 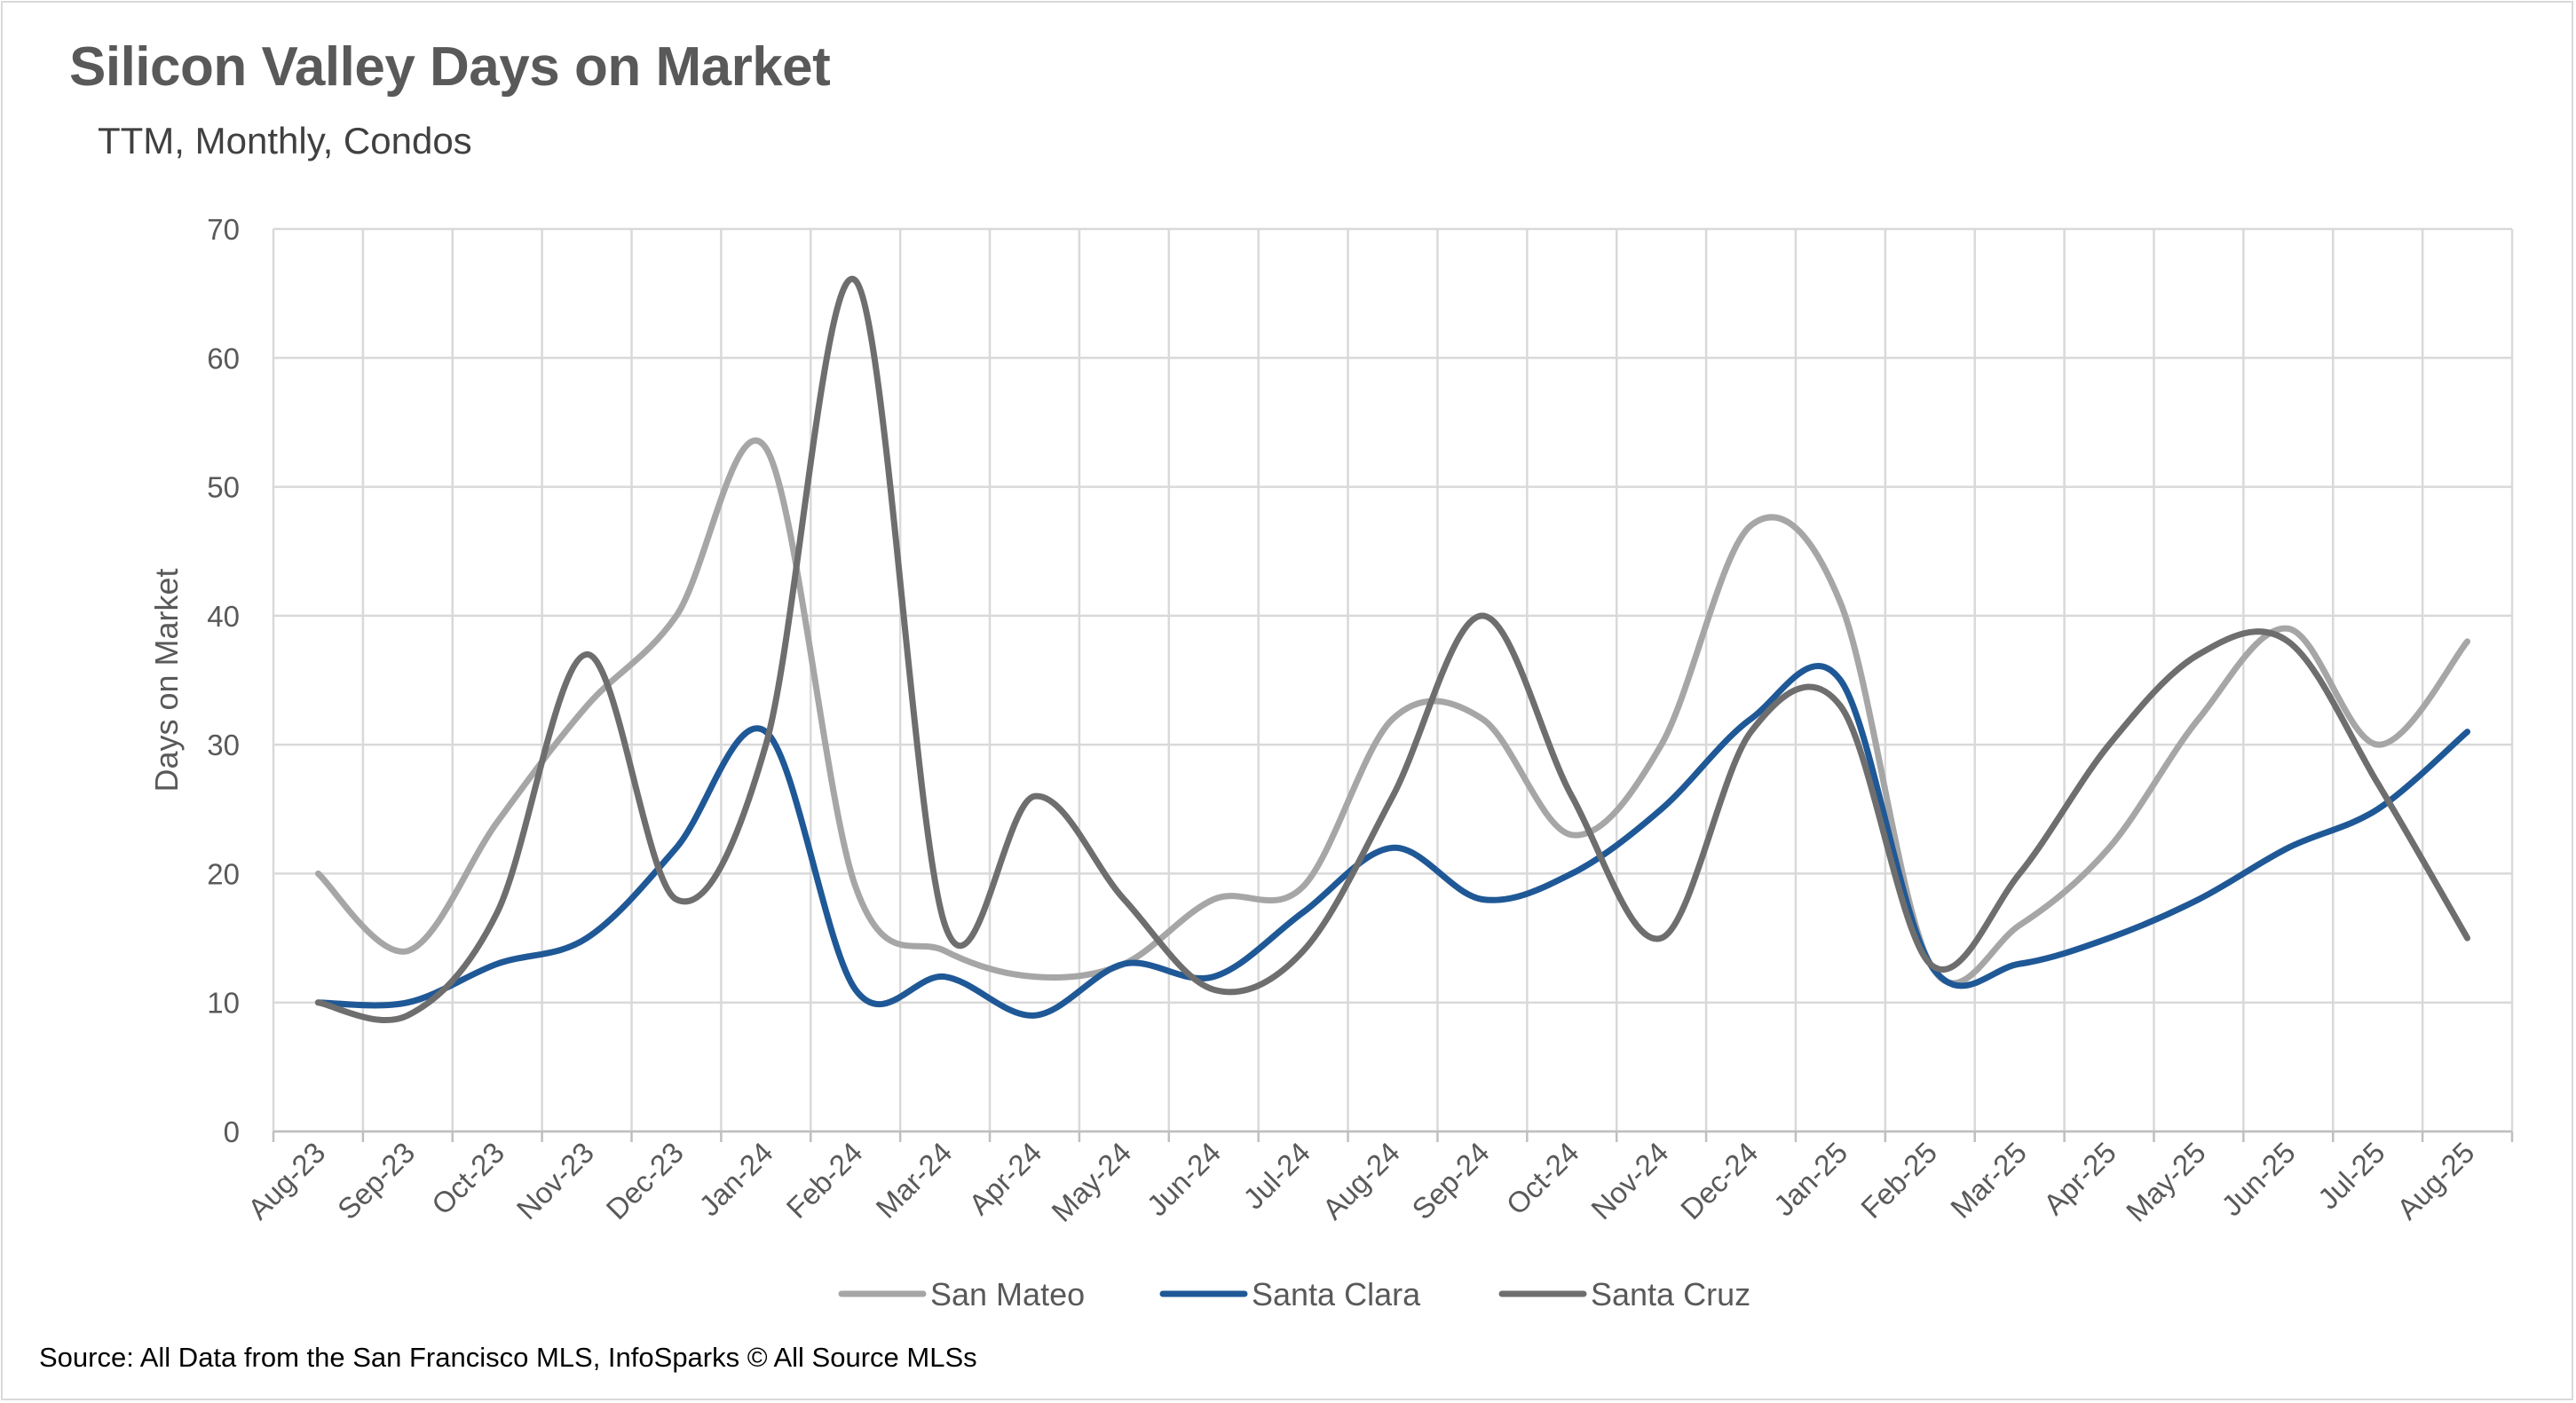 What do you see at coordinates (2258, 1180) in the screenshot?
I see `x-tick-label: Jun-25` at bounding box center [2258, 1180].